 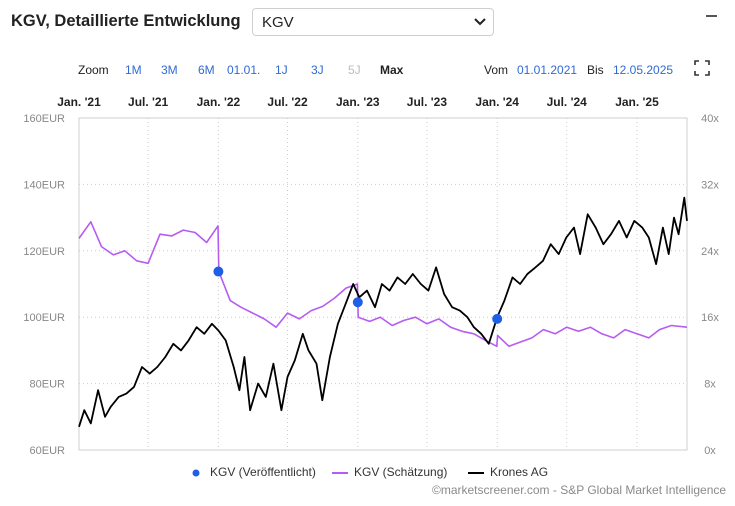 What do you see at coordinates (281, 70) in the screenshot?
I see `zoom-button-1j: 1J` at bounding box center [281, 70].